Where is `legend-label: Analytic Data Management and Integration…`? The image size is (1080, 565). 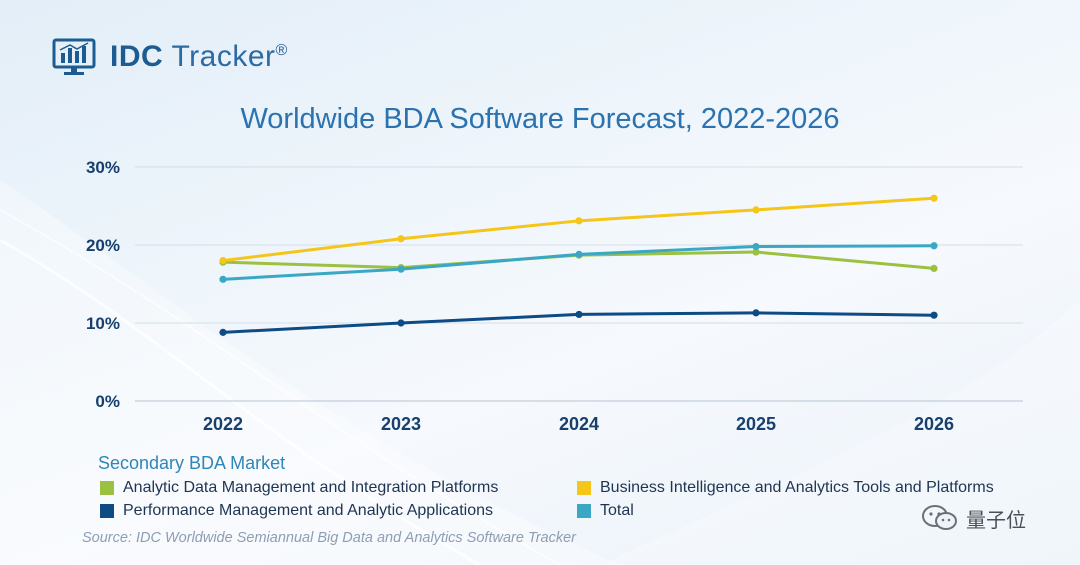 legend-label: Analytic Data Management and Integration… is located at coordinates (311, 487).